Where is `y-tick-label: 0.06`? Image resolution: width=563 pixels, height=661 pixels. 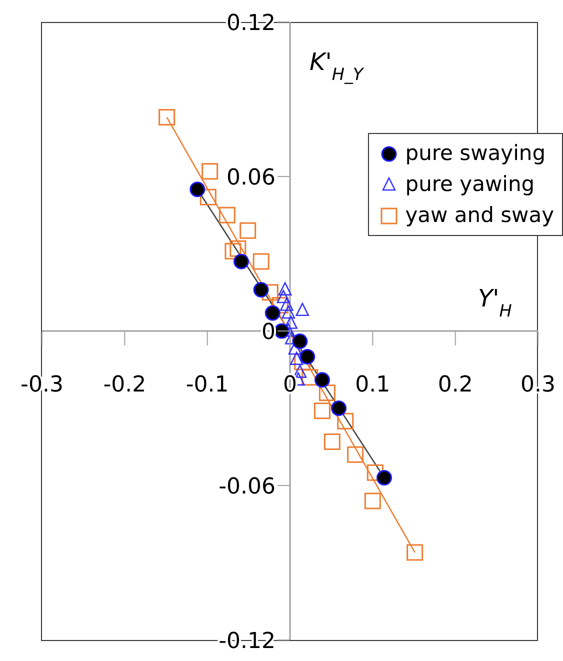
y-tick-label: 0.06 is located at coordinates (251, 178).